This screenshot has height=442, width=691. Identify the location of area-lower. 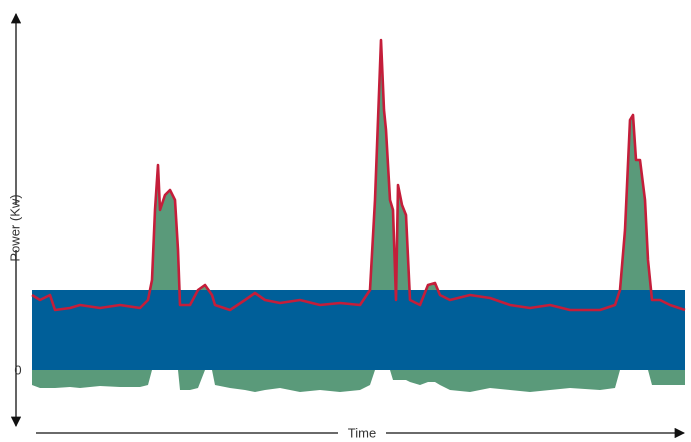
(358, 381).